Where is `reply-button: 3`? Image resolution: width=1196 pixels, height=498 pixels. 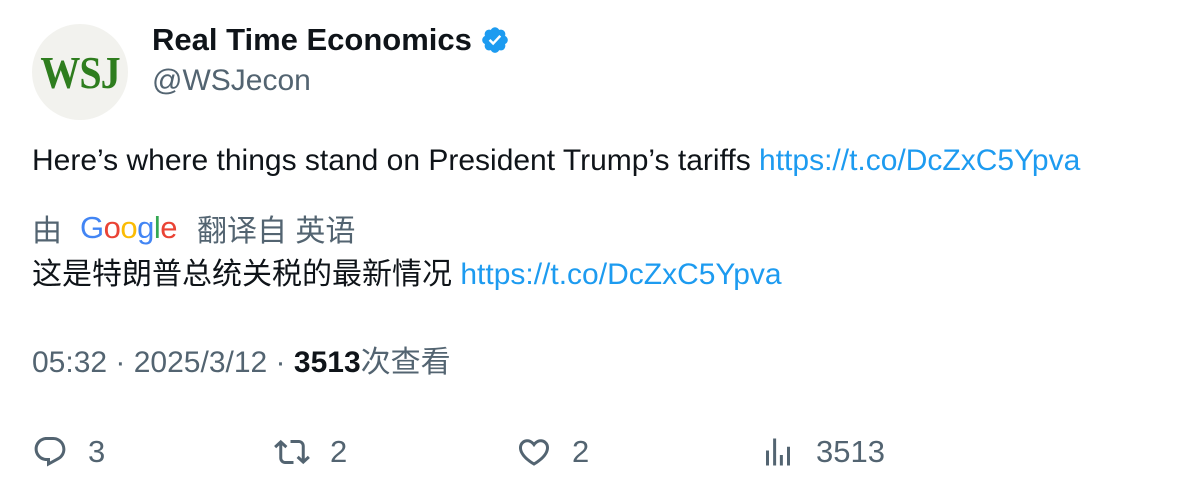 reply-button: 3 is located at coordinates (68, 452).